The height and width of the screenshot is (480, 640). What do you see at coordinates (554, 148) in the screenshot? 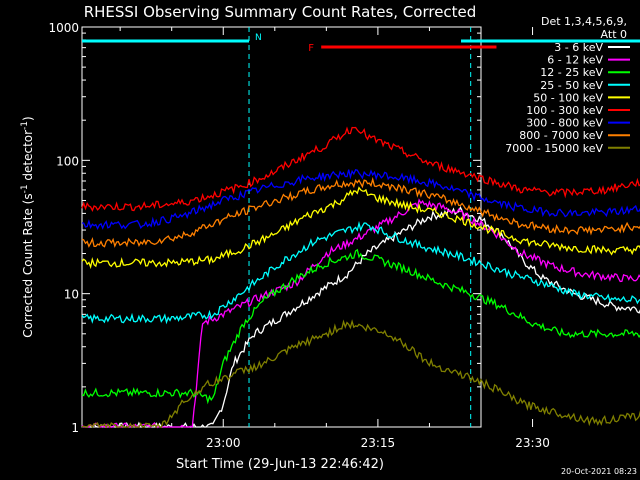
I see `legend-label: 7000 - 15000 keV` at bounding box center [554, 148].